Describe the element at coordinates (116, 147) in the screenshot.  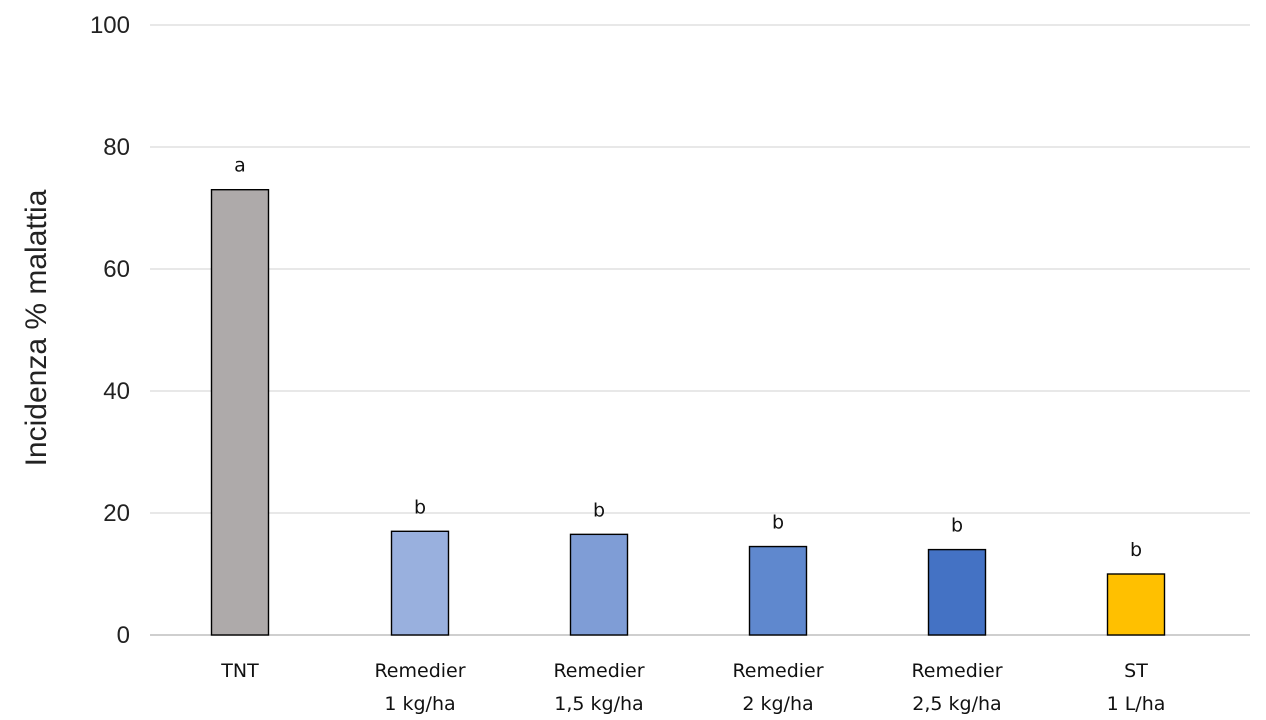
I see `y-tick-label: 80` at that location.